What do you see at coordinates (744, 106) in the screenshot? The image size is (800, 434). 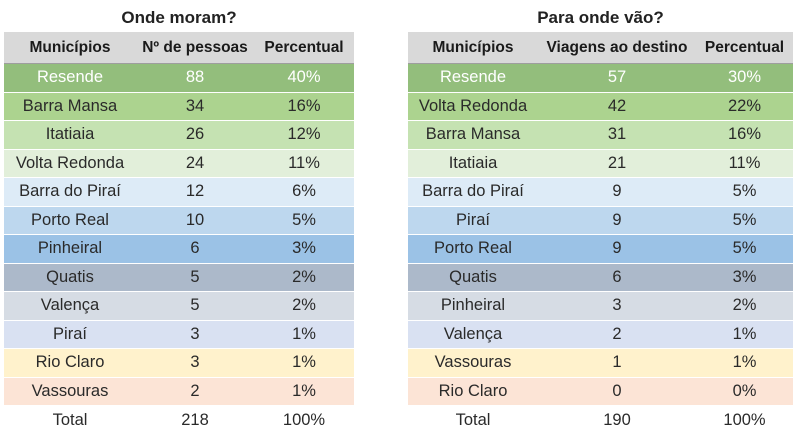 I see `cell-percentual: 22%` at bounding box center [744, 106].